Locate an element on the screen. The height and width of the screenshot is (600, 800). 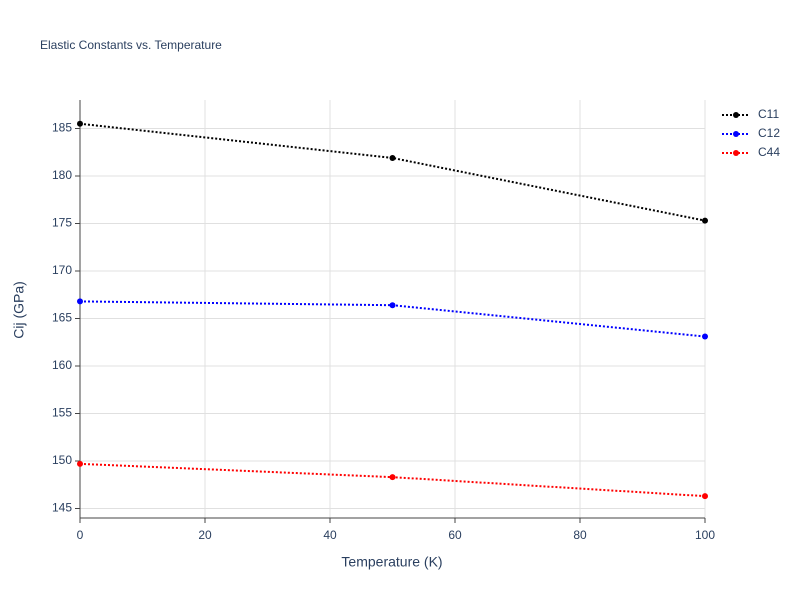
series-line is located at coordinates (392, 172).